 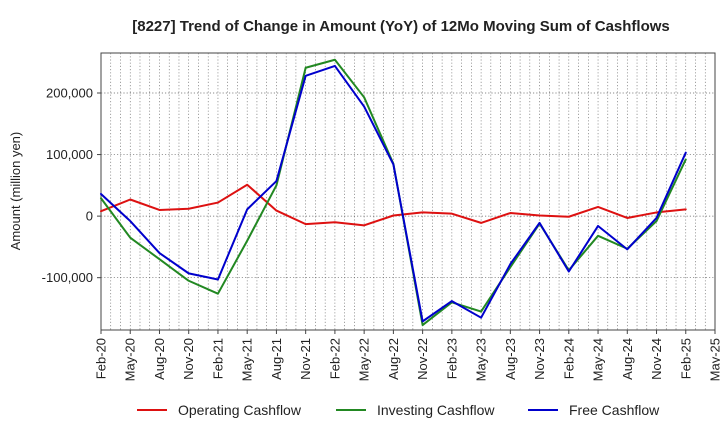 What do you see at coordinates (247, 359) in the screenshot?
I see `x-tick-label: May-21` at bounding box center [247, 359].